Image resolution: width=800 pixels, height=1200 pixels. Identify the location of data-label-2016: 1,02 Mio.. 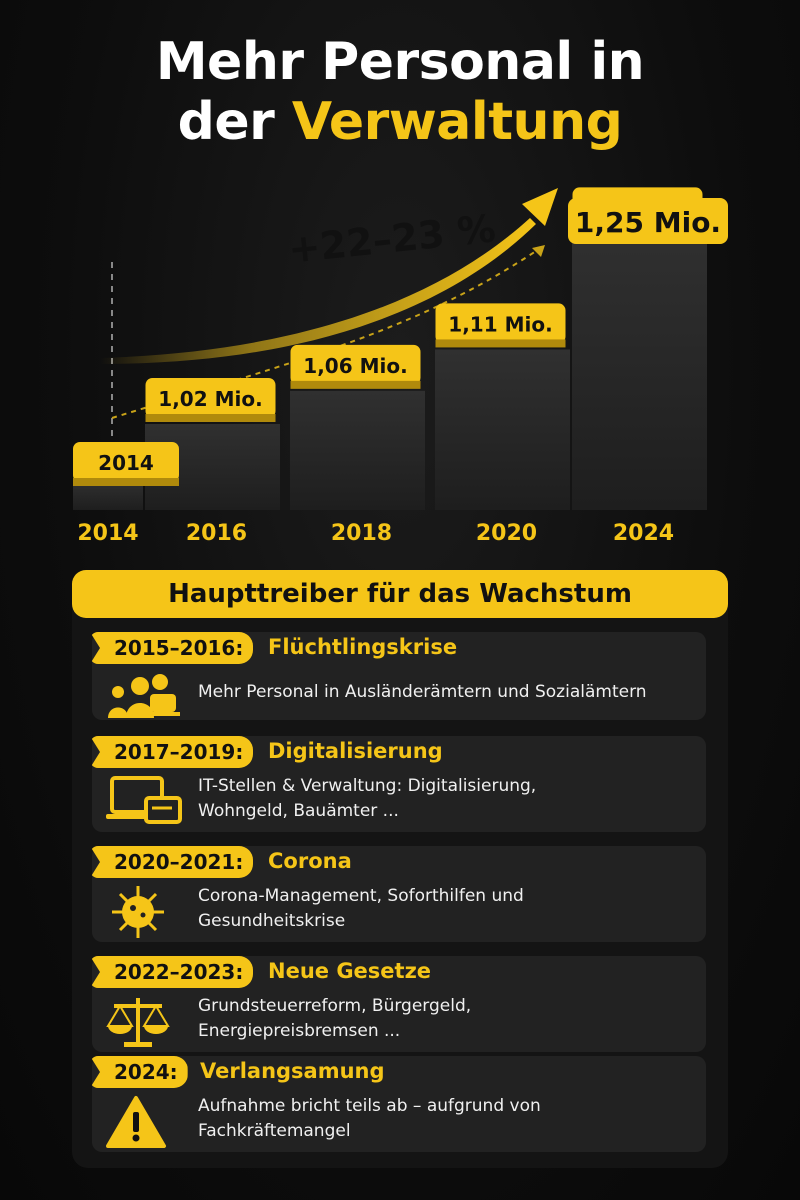
(210, 399).